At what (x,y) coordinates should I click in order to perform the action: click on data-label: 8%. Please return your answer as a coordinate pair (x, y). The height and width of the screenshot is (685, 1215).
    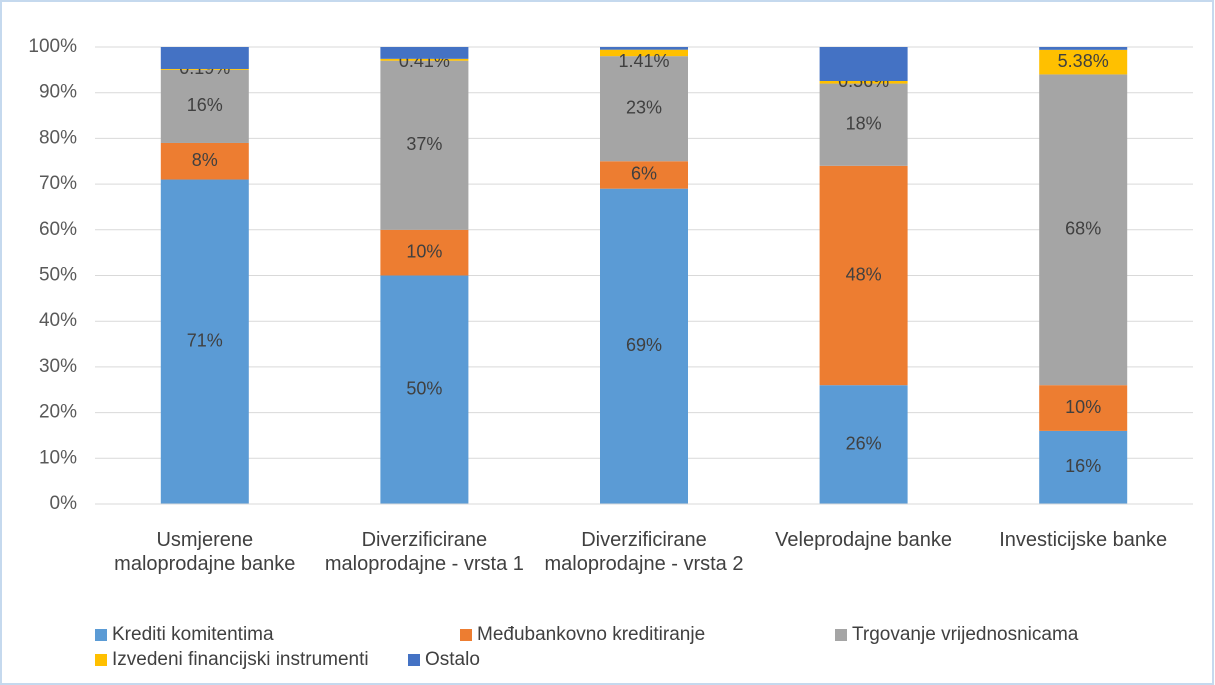
    Looking at the image, I should click on (205, 160).